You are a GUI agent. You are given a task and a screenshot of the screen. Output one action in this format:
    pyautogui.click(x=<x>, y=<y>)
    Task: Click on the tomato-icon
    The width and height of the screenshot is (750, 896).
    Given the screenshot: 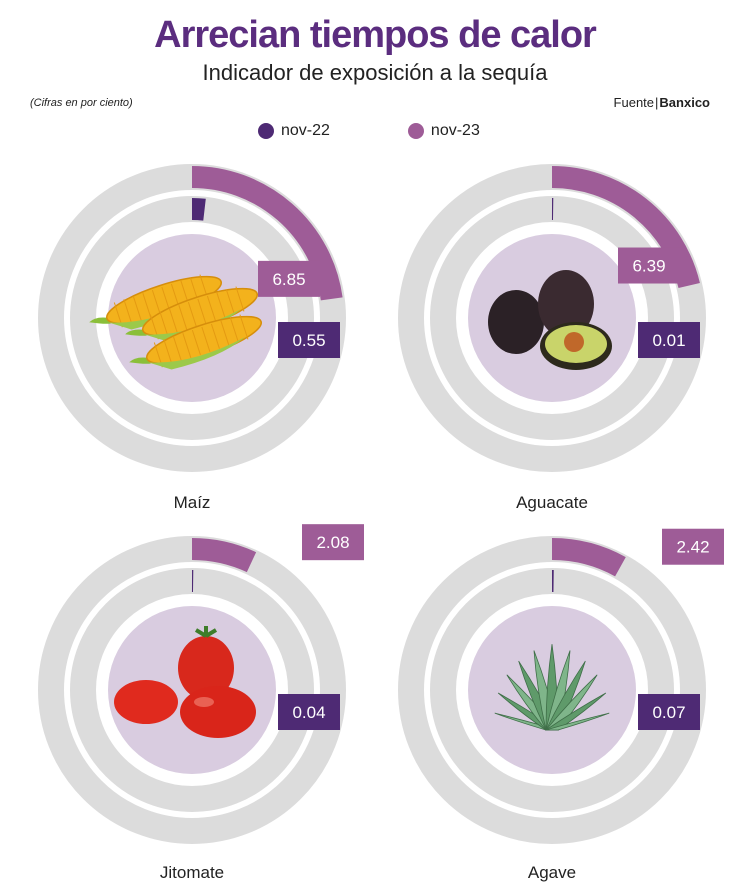 What is the action you would take?
    pyautogui.click(x=185, y=682)
    